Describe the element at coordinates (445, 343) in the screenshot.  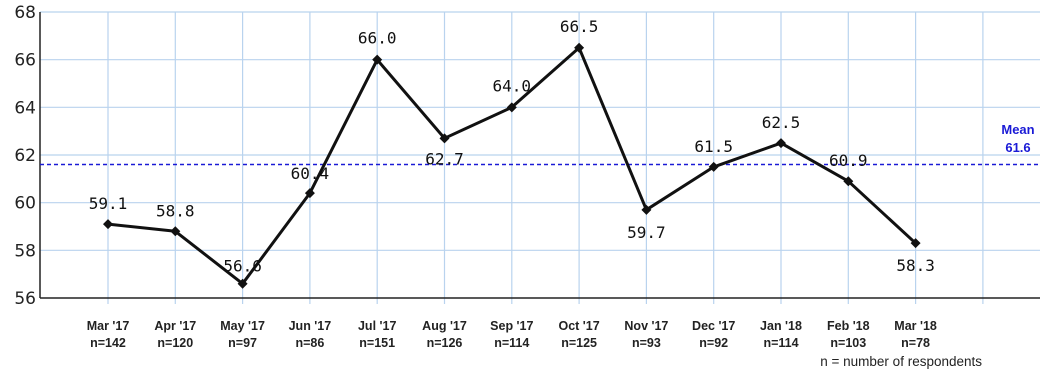
I see `x-tick-respondents: n=126` at that location.